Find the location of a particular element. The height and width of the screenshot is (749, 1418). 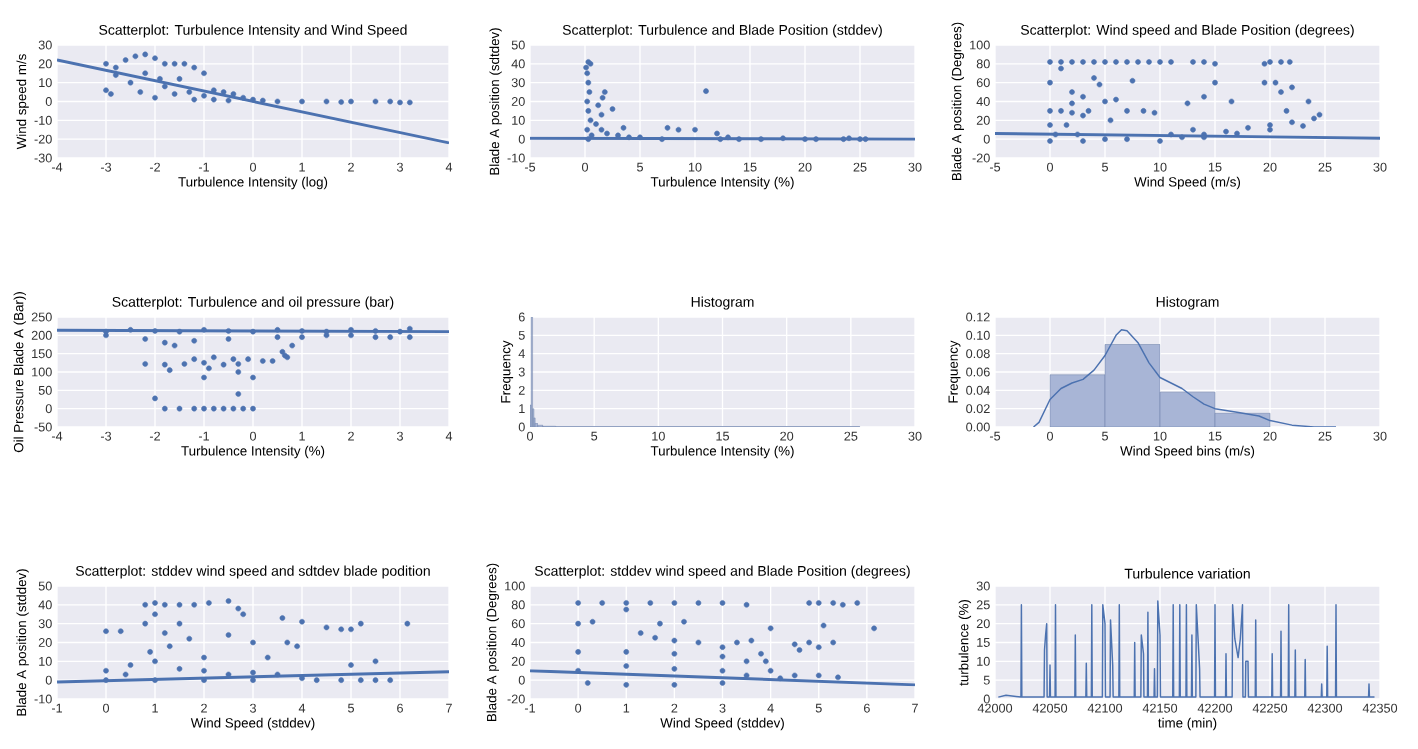

x-axis-title: Turbulence Intensity (log) is located at coordinates (253, 183).